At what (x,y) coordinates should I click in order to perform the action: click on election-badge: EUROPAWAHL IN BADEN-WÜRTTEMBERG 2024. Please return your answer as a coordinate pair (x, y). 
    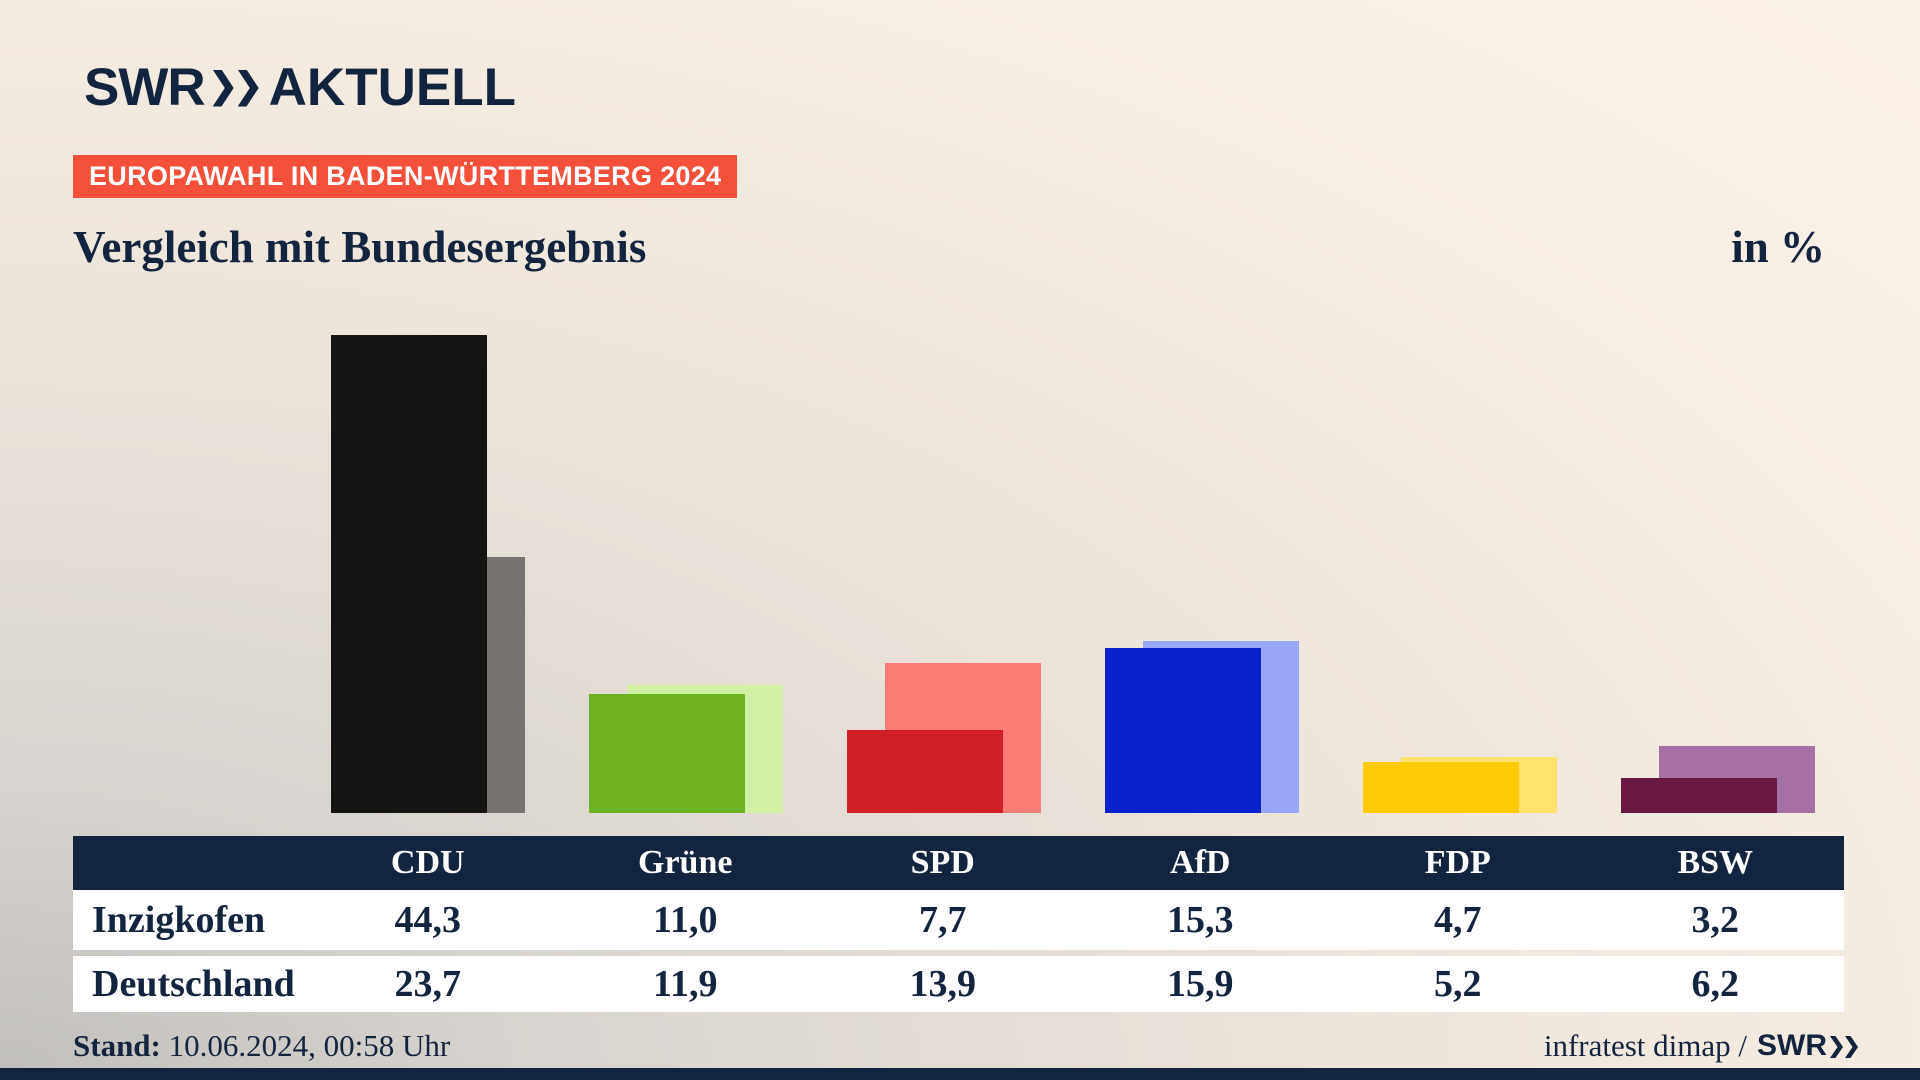
    Looking at the image, I should click on (405, 176).